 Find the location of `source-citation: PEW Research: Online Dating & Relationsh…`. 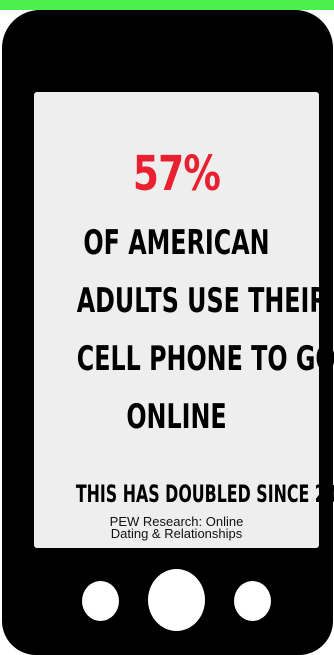

source-citation: PEW Research: Online Dating & Relationsh… is located at coordinates (176, 527).